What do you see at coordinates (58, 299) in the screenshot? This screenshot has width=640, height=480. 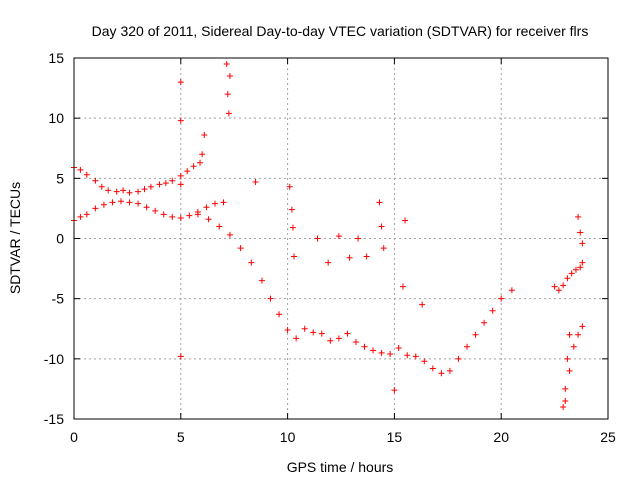 I see `y-tick-label: -5` at bounding box center [58, 299].